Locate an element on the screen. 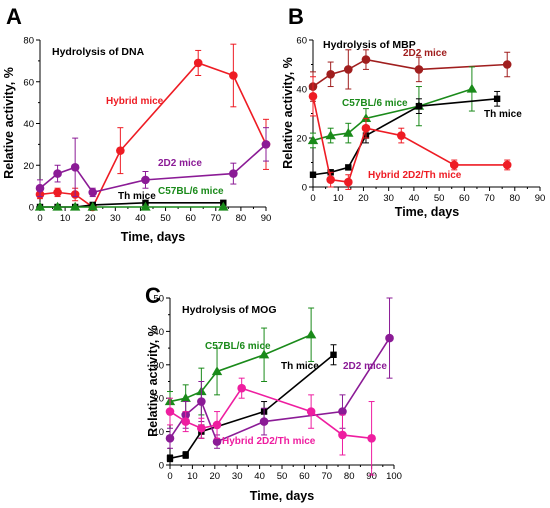 This screenshot has width=550, height=508. panel-title: Hydrolysis of MOG is located at coordinates (229, 310).